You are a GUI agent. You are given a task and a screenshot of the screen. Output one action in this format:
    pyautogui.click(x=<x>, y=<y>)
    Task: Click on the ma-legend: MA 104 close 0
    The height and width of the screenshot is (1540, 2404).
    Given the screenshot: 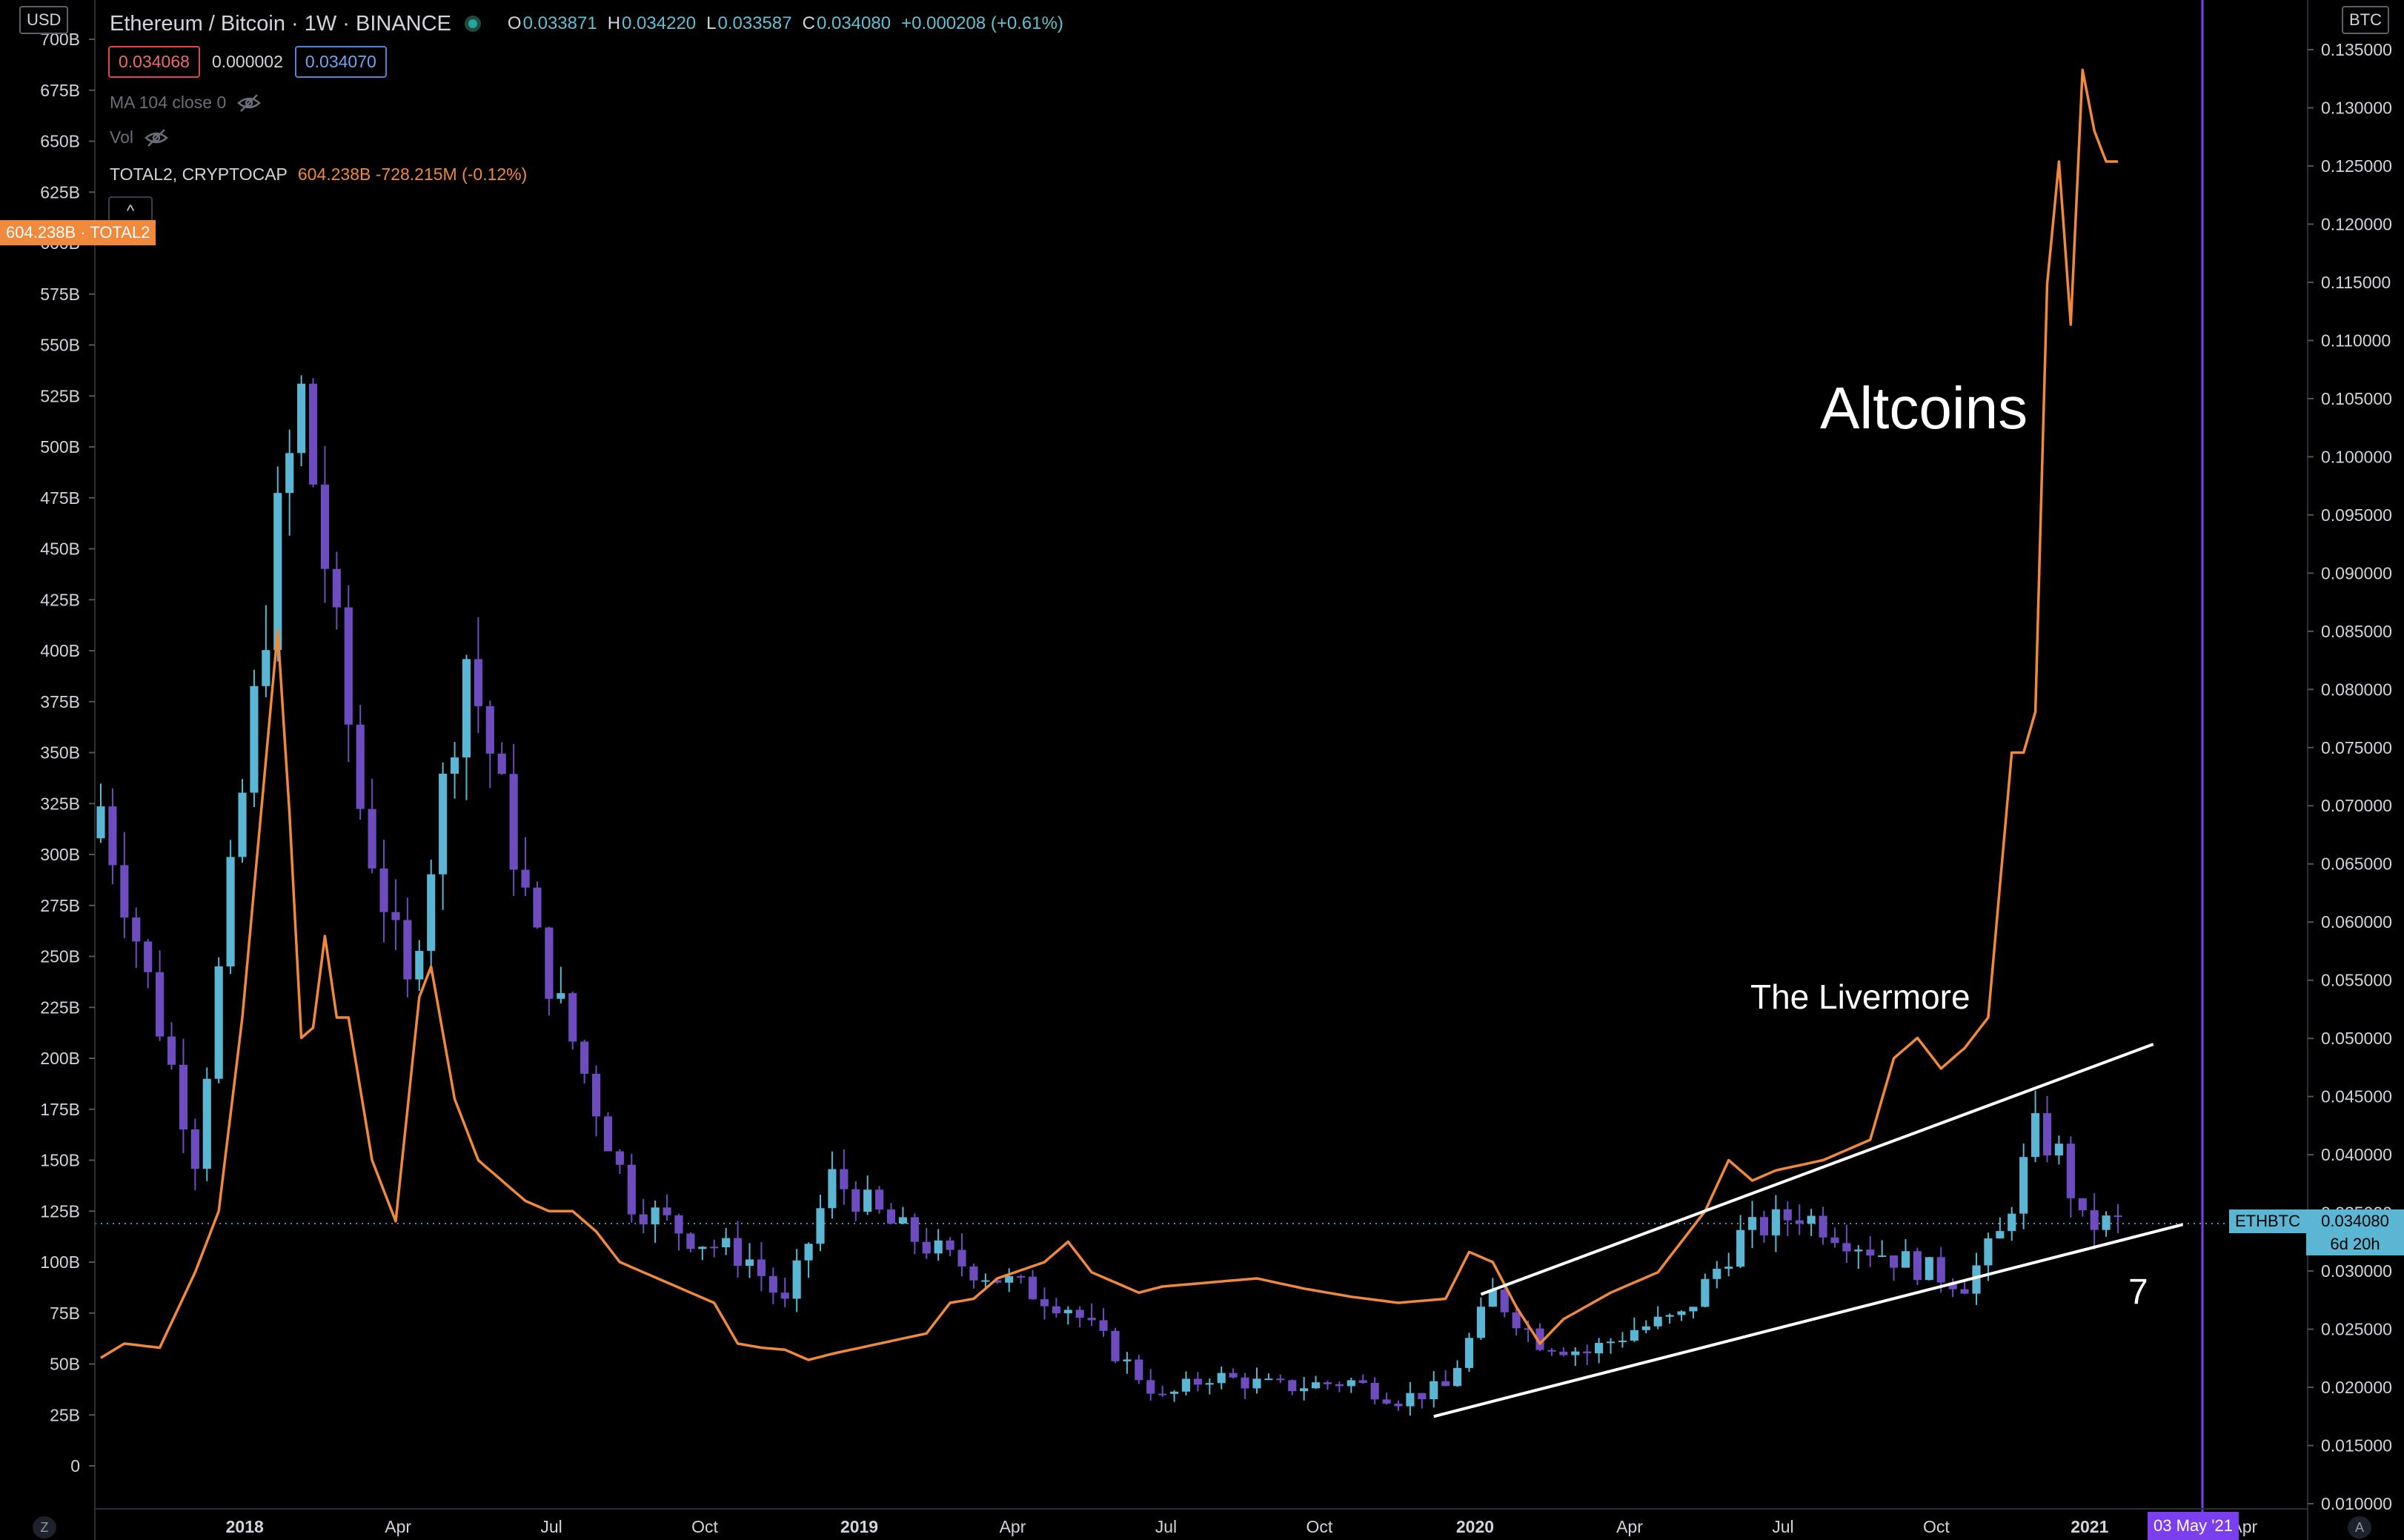 What is the action you would take?
    pyautogui.click(x=186, y=103)
    